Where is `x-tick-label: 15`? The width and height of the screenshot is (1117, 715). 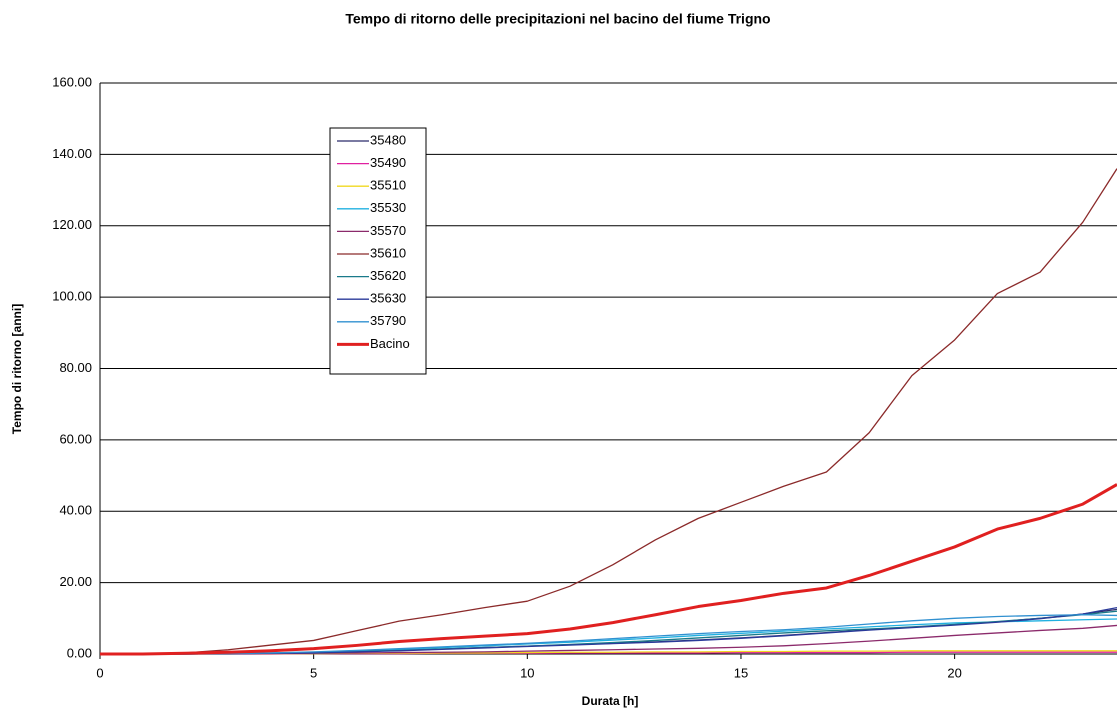 x-tick-label: 15 is located at coordinates (741, 672).